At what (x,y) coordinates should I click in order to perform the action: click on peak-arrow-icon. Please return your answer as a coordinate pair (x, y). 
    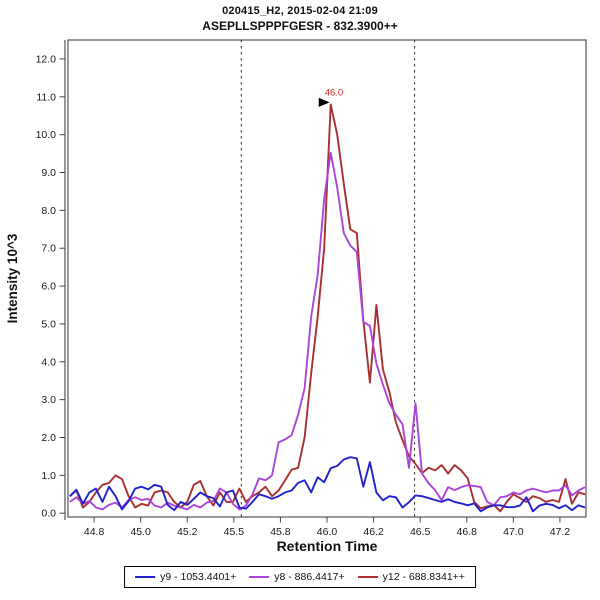
    Looking at the image, I should click on (324, 102).